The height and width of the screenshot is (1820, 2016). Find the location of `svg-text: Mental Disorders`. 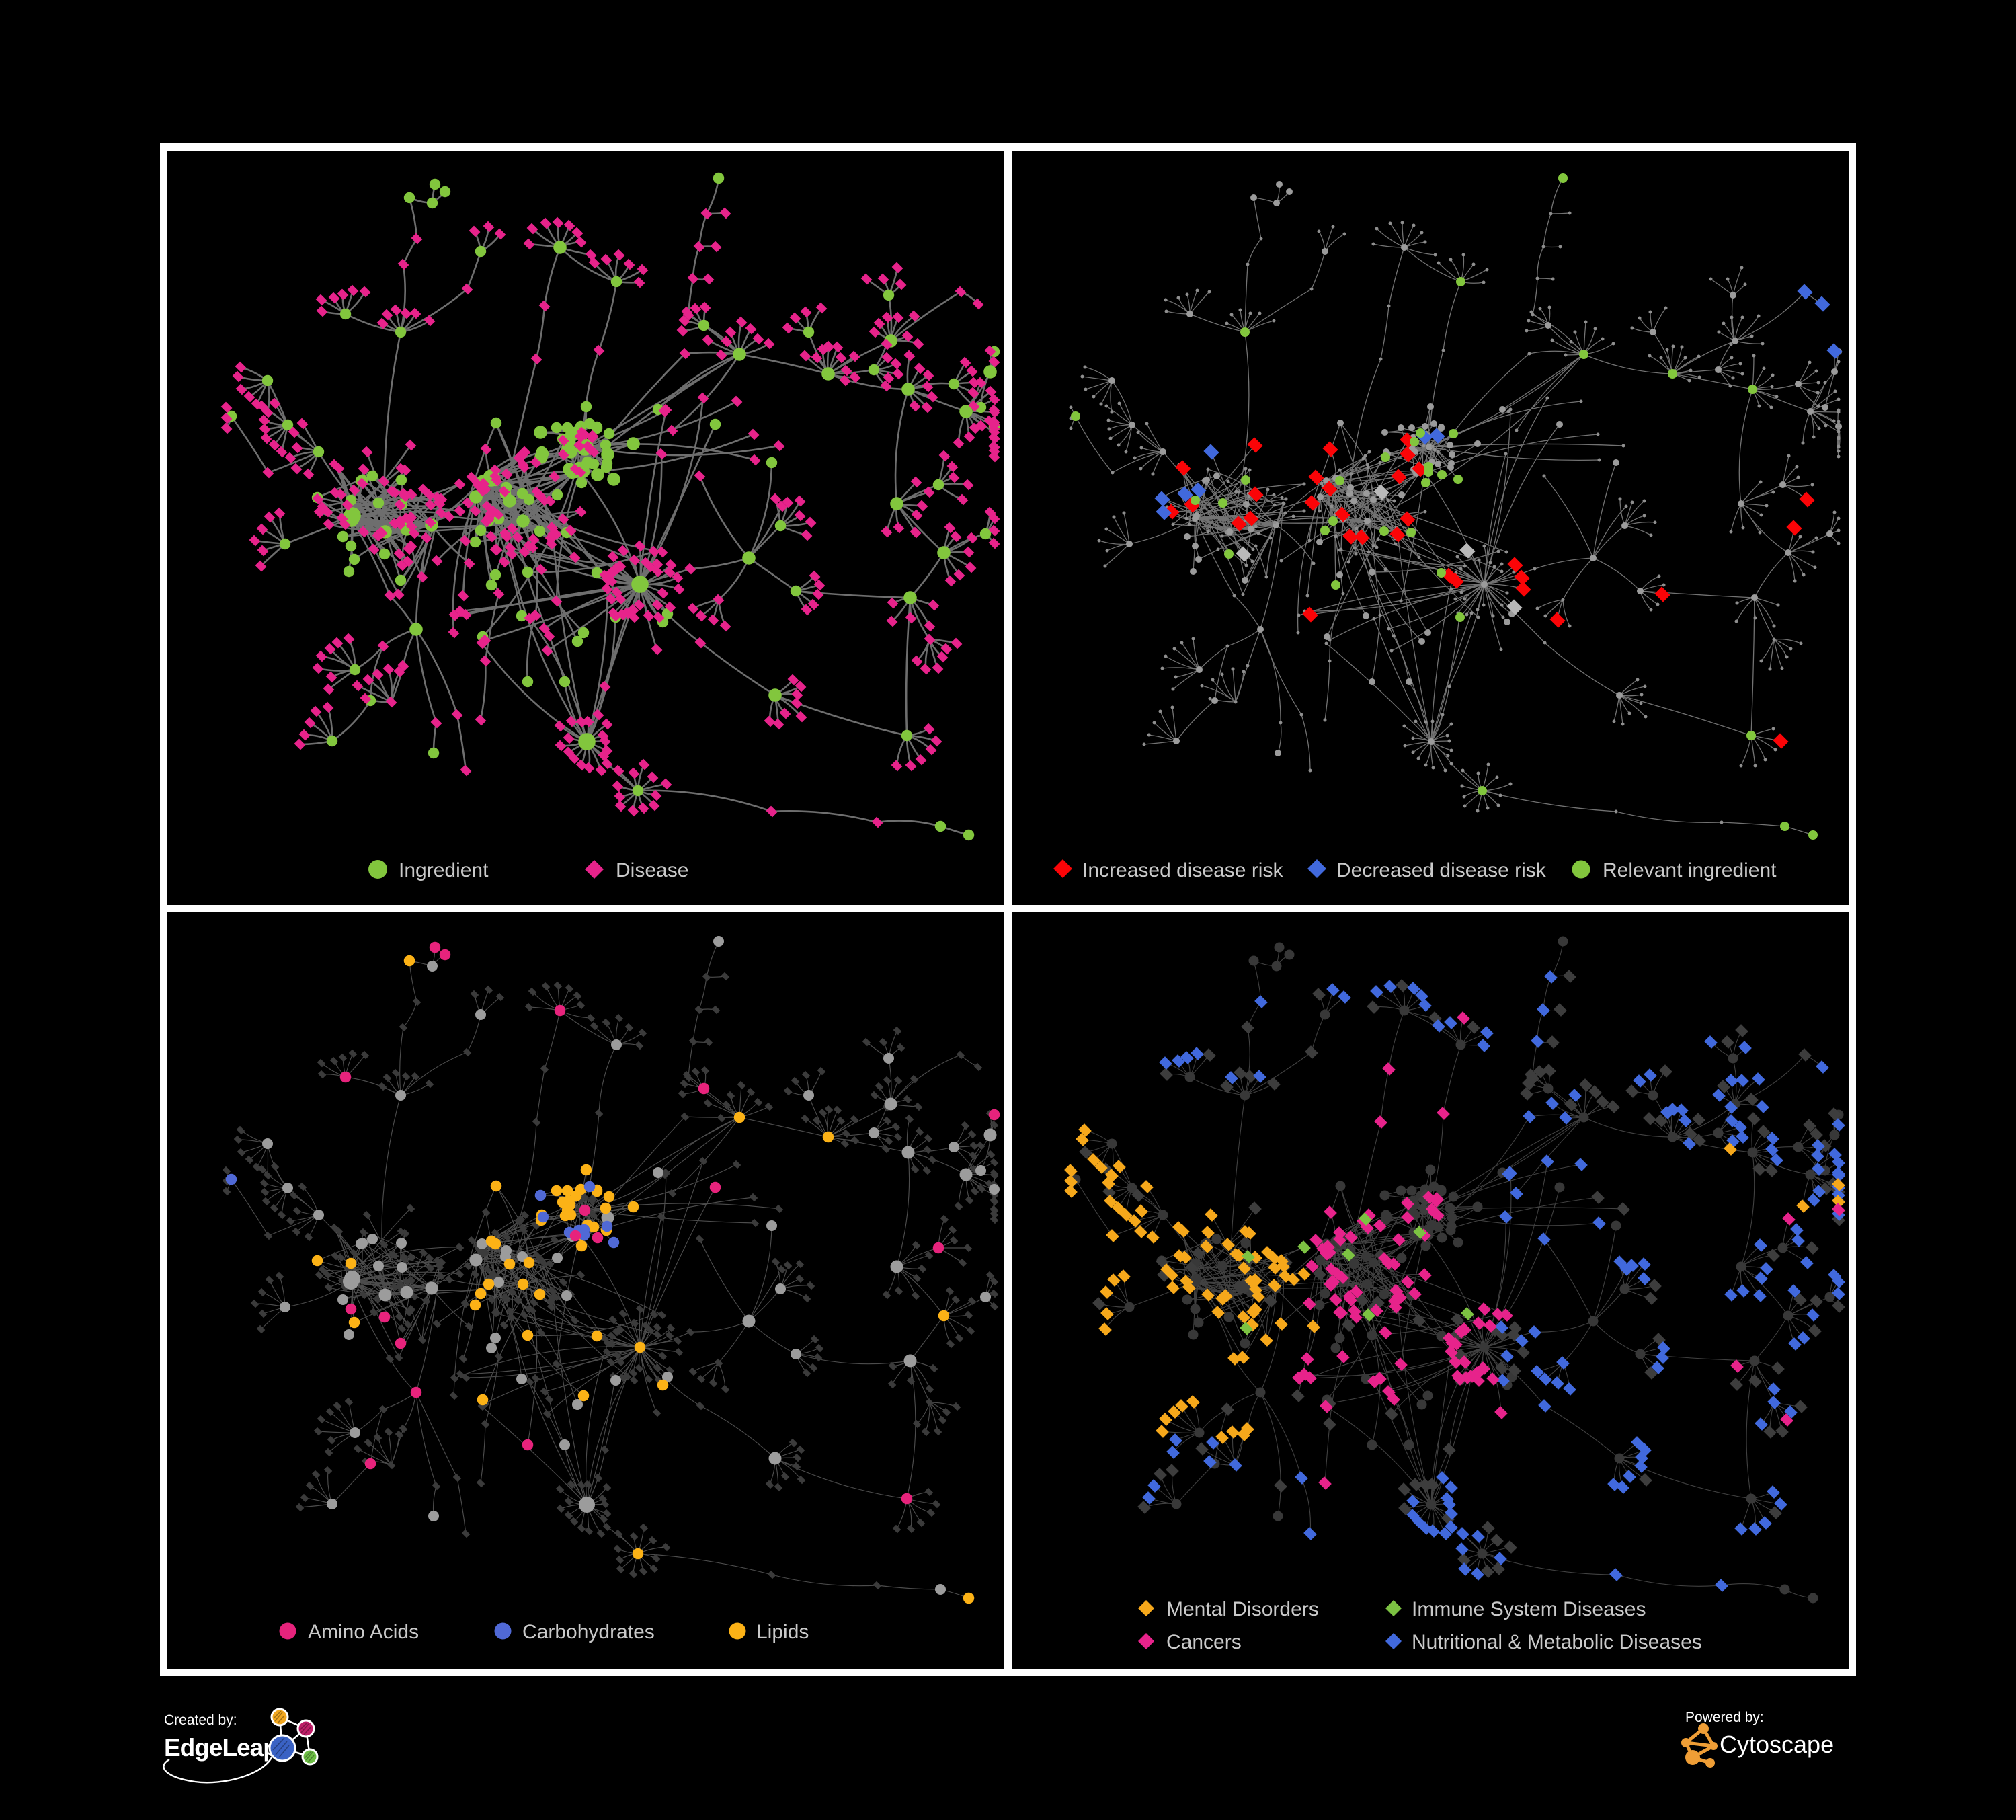

svg-text: Mental Disorders is located at coordinates (1242, 1609).